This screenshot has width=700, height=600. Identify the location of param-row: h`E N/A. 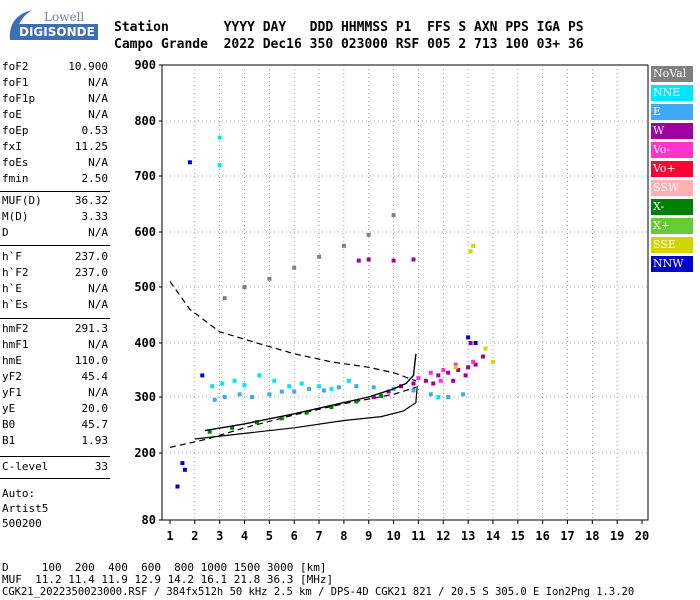
(55, 289).